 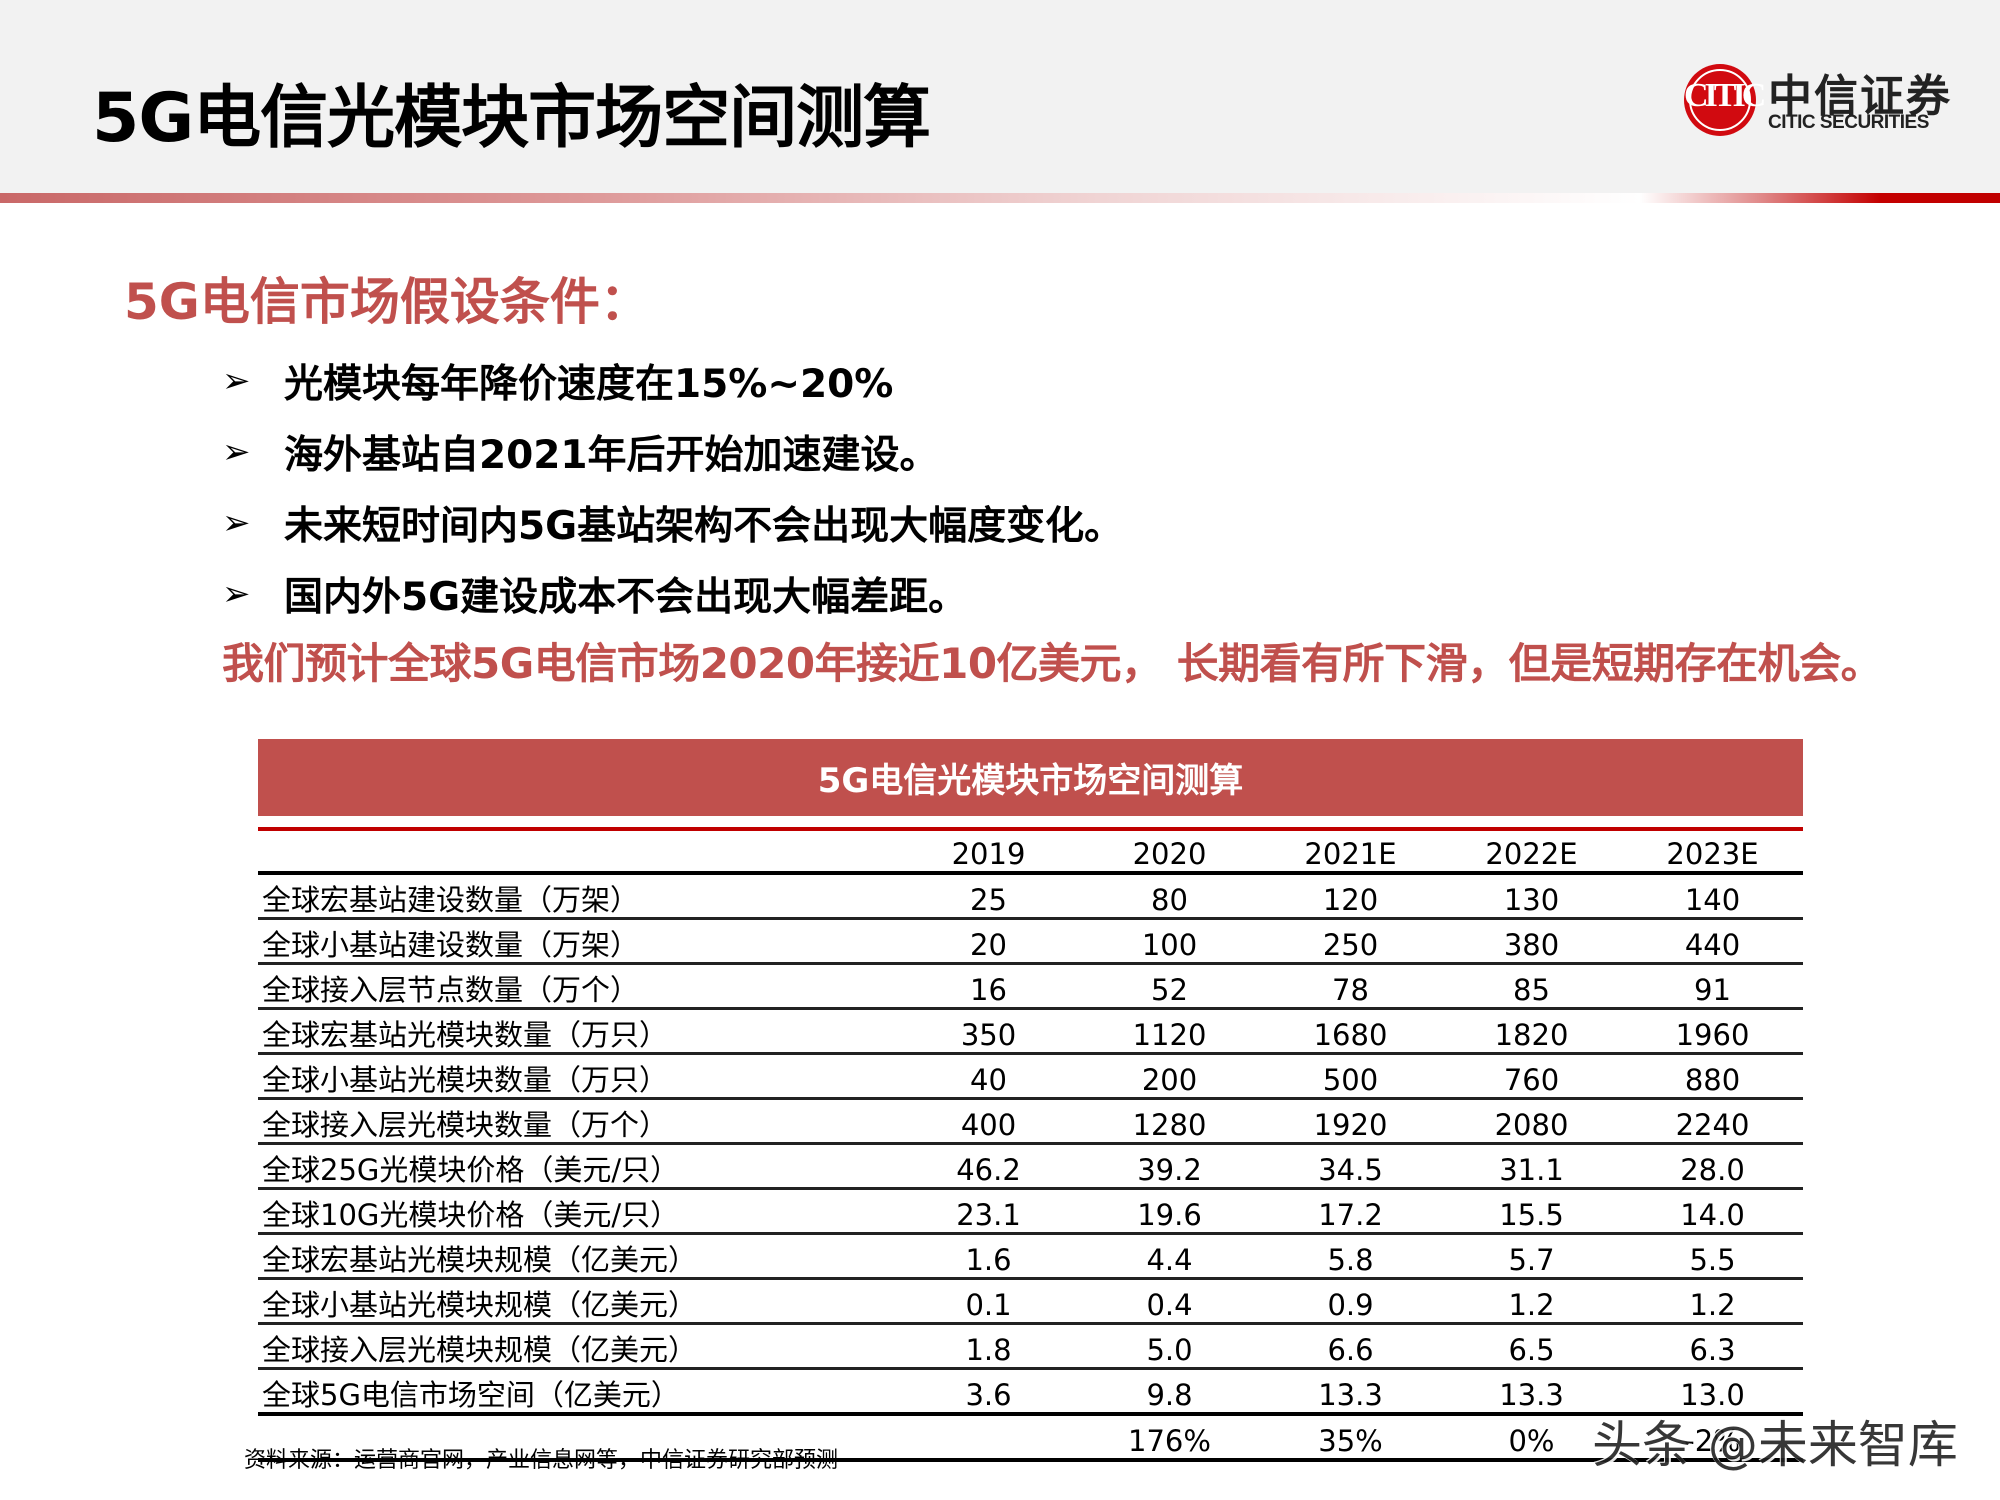 I want to click on cell-value: 23.1, so click(x=988, y=1211).